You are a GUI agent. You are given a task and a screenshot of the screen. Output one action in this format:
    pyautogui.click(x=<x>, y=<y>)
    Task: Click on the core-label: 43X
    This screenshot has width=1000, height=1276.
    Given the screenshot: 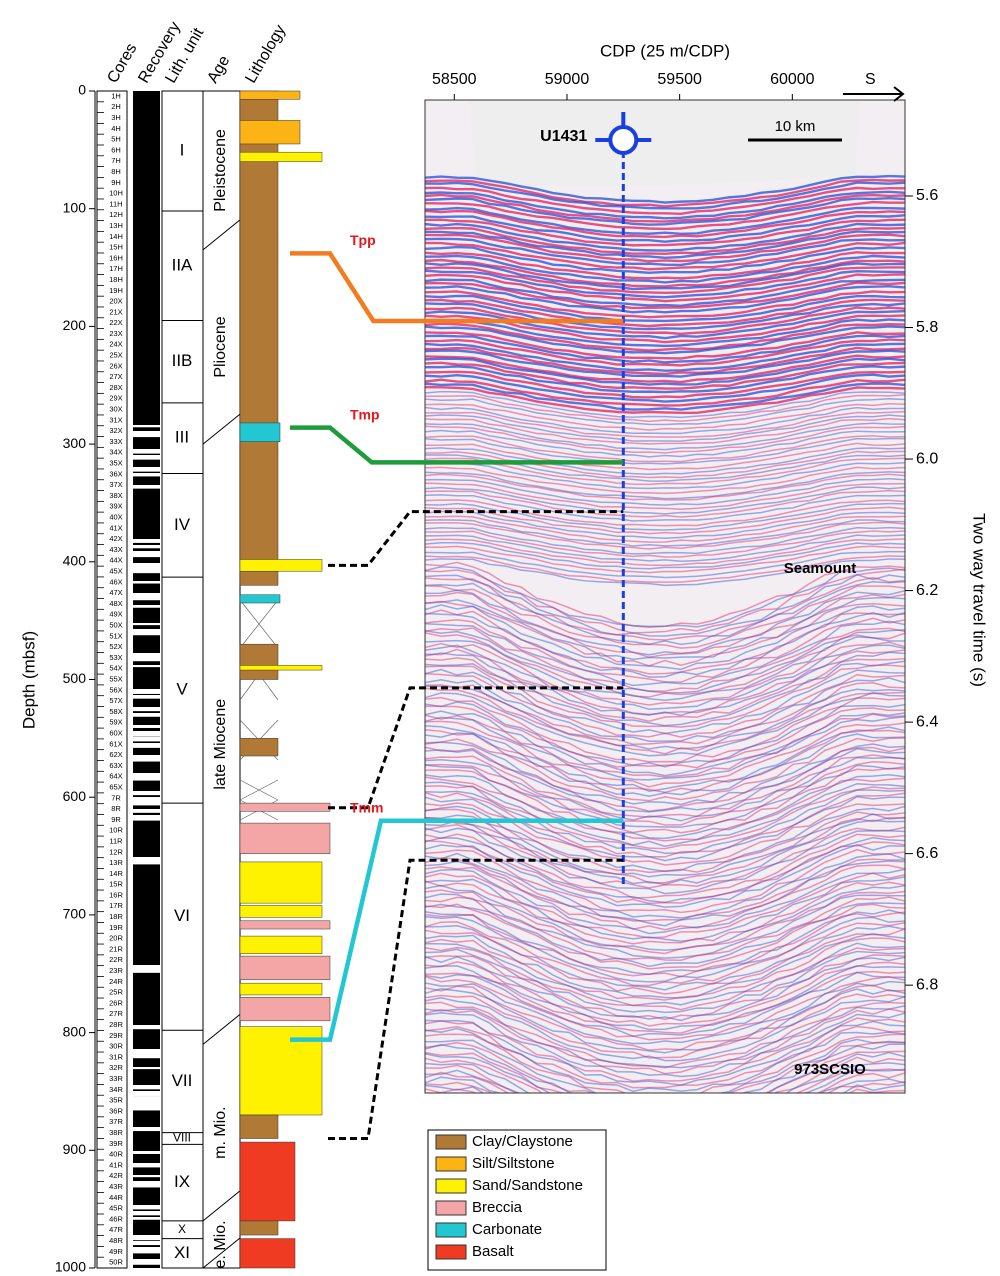 What is the action you would take?
    pyautogui.click(x=115, y=549)
    